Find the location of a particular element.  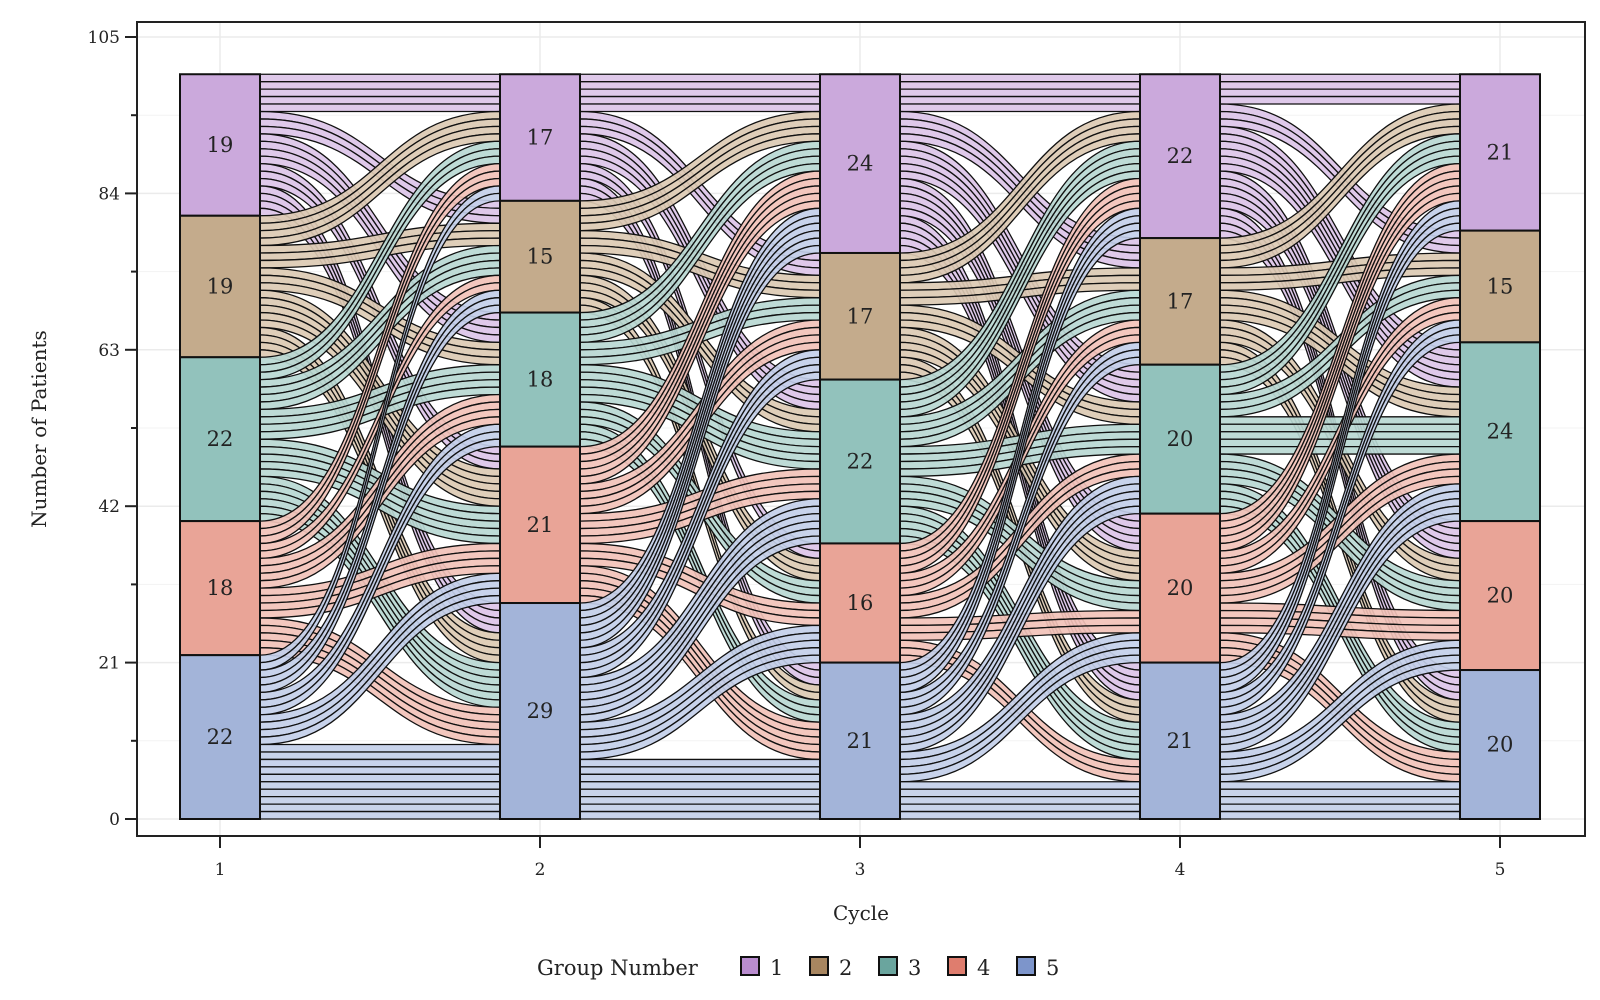

x-axis: 1 2 3 4 5 is located at coordinates (861, 857).